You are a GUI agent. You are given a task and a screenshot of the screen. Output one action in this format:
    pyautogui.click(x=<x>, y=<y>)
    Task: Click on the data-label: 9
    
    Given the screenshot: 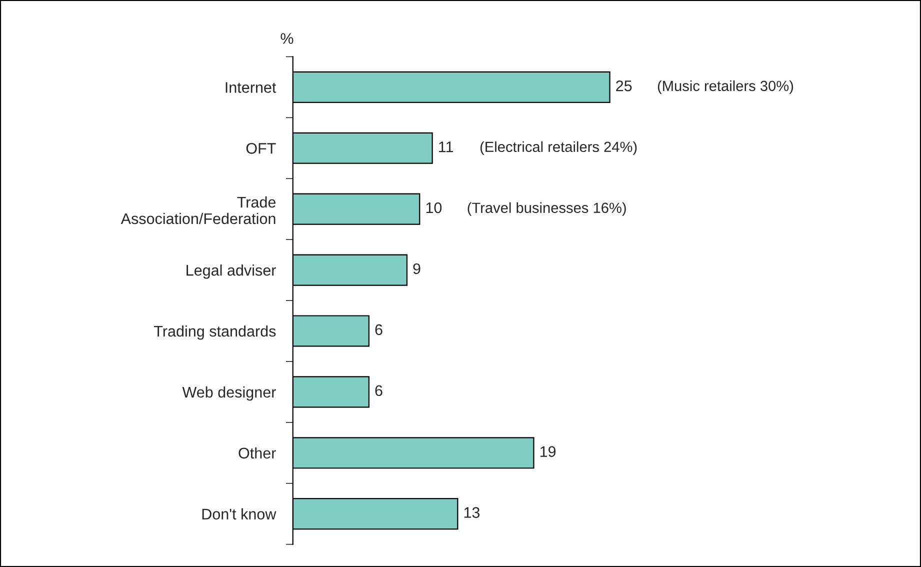 What is the action you would take?
    pyautogui.click(x=416, y=268)
    